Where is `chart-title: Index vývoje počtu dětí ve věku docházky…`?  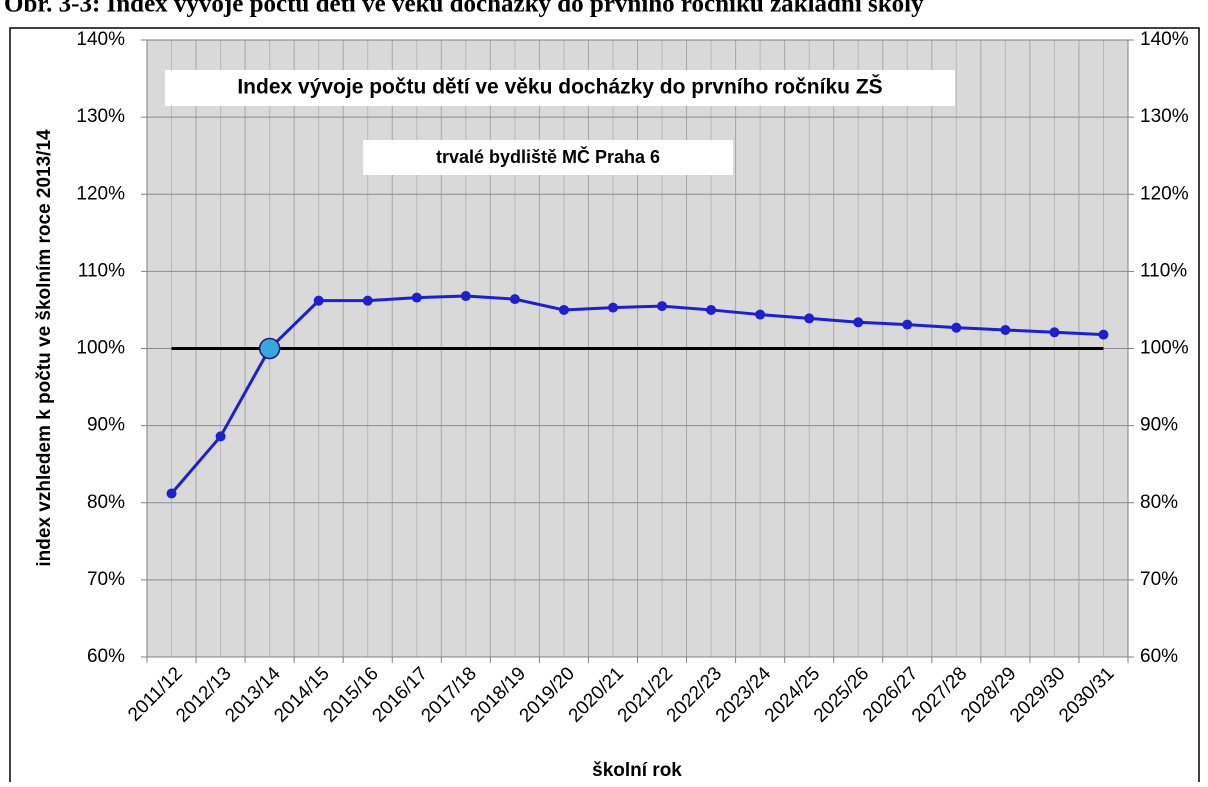 chart-title: Index vývoje počtu dětí ve věku docházky… is located at coordinates (559, 87).